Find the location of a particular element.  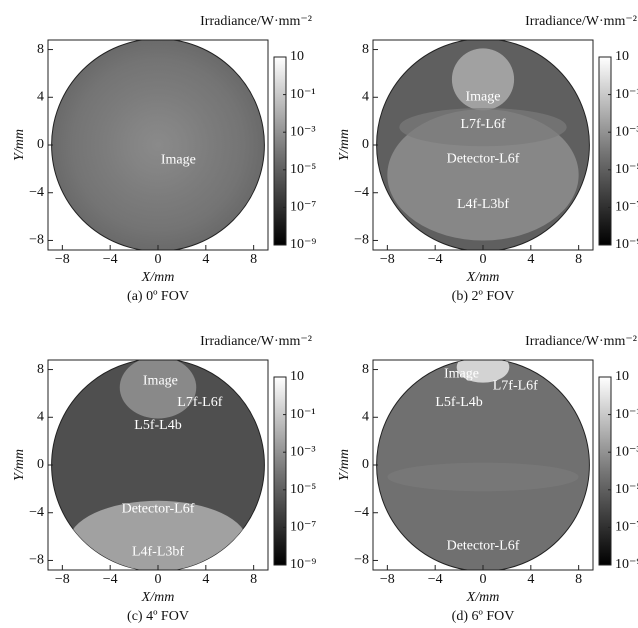

caption: (b) 2º FOV is located at coordinates (483, 296).